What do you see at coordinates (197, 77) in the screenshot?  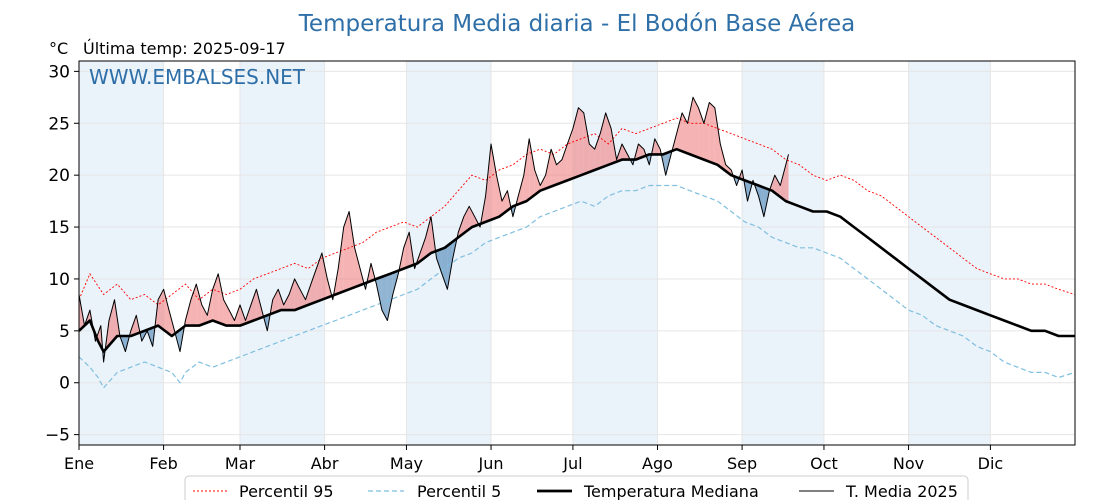 I see `watermark: WWW.EMBALSES.NET` at bounding box center [197, 77].